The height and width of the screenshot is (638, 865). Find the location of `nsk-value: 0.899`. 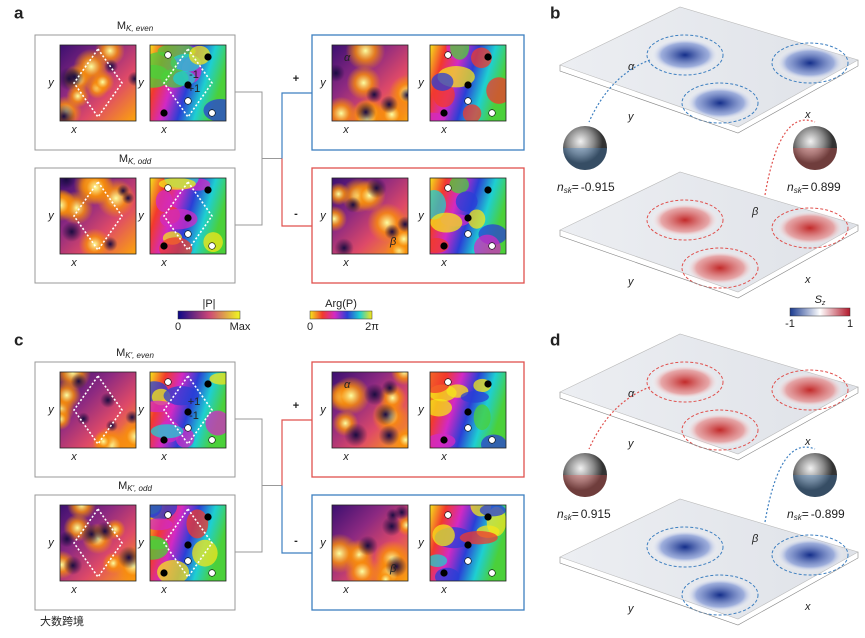

nsk-value: 0.899 is located at coordinates (826, 187).